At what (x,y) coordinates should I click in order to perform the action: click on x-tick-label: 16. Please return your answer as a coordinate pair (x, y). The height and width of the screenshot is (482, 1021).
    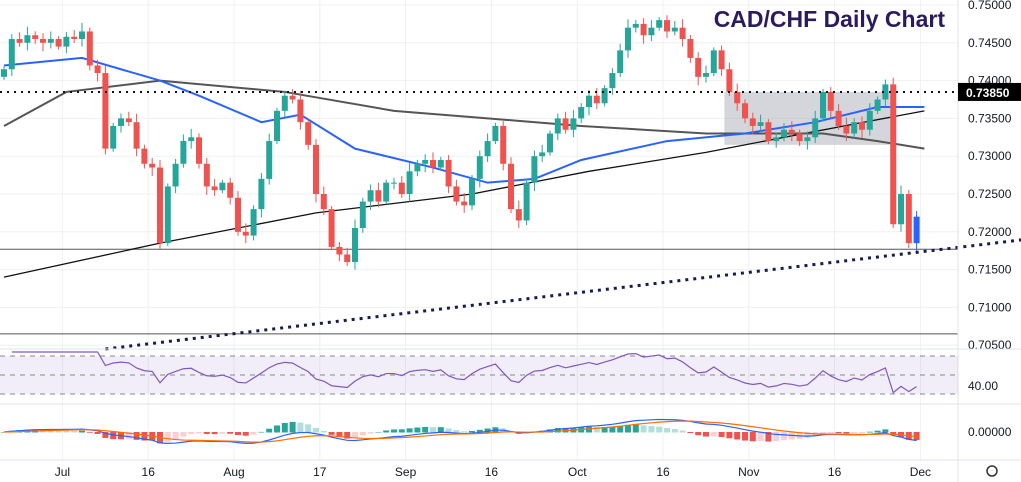
    Looking at the image, I should click on (492, 472).